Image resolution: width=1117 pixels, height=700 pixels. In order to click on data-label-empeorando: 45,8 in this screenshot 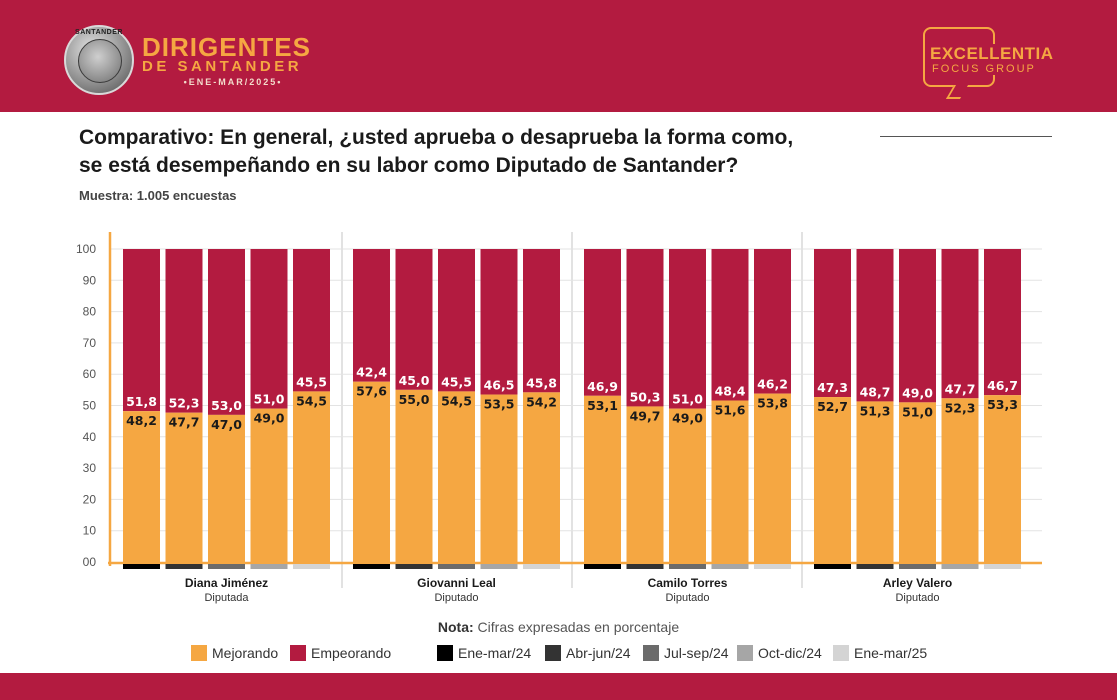, I will do `click(541, 382)`.